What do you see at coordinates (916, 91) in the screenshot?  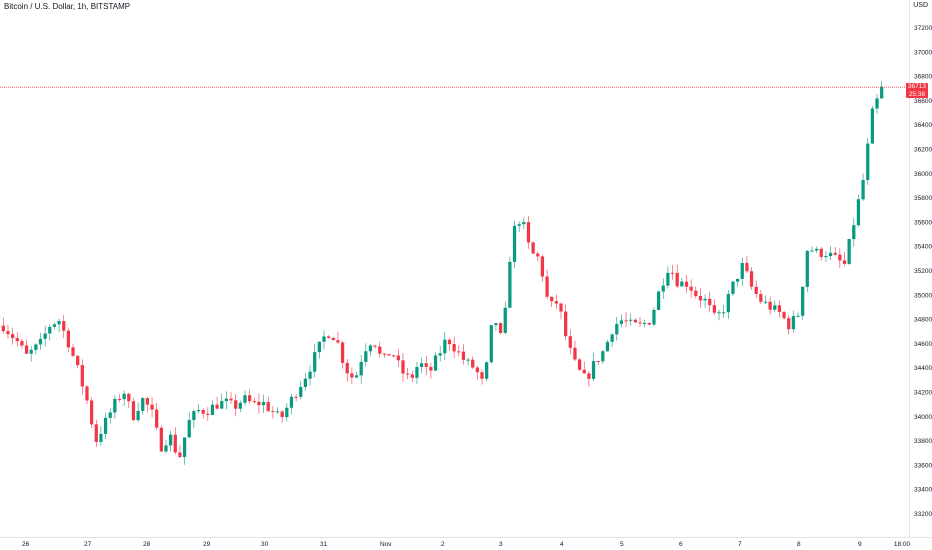 I see `current-price-badge: 36713 25:38` at bounding box center [916, 91].